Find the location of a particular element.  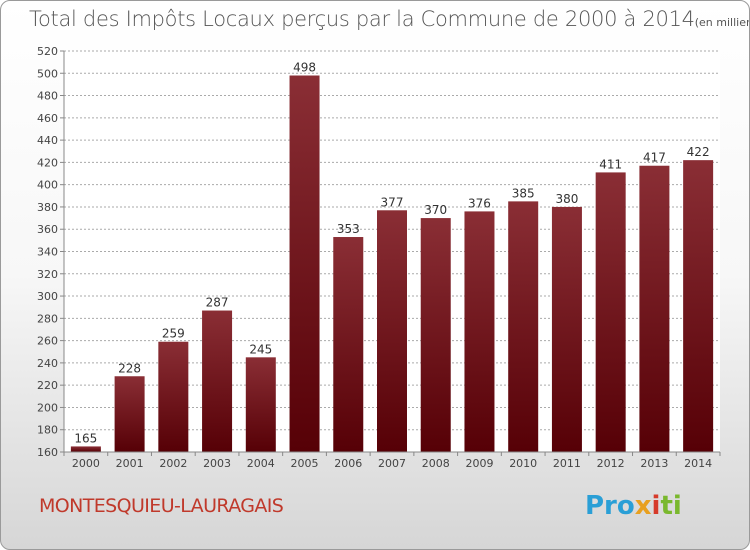

data-label: 245 is located at coordinates (260, 349).